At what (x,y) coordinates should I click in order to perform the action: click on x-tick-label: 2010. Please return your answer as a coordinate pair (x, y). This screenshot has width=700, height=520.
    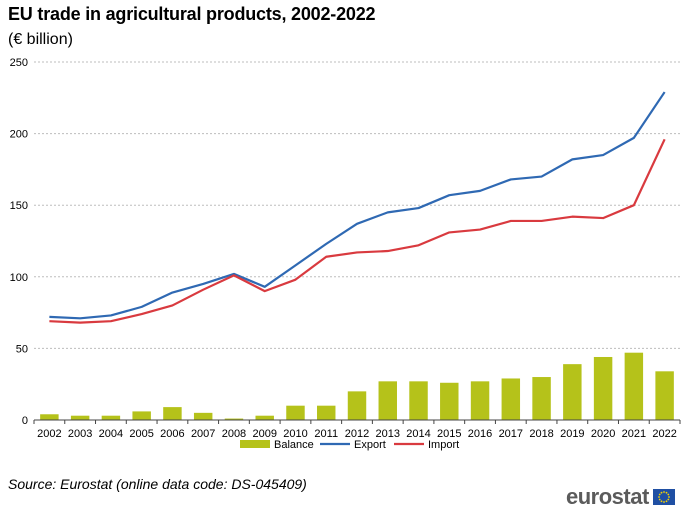
    Looking at the image, I should click on (295, 434).